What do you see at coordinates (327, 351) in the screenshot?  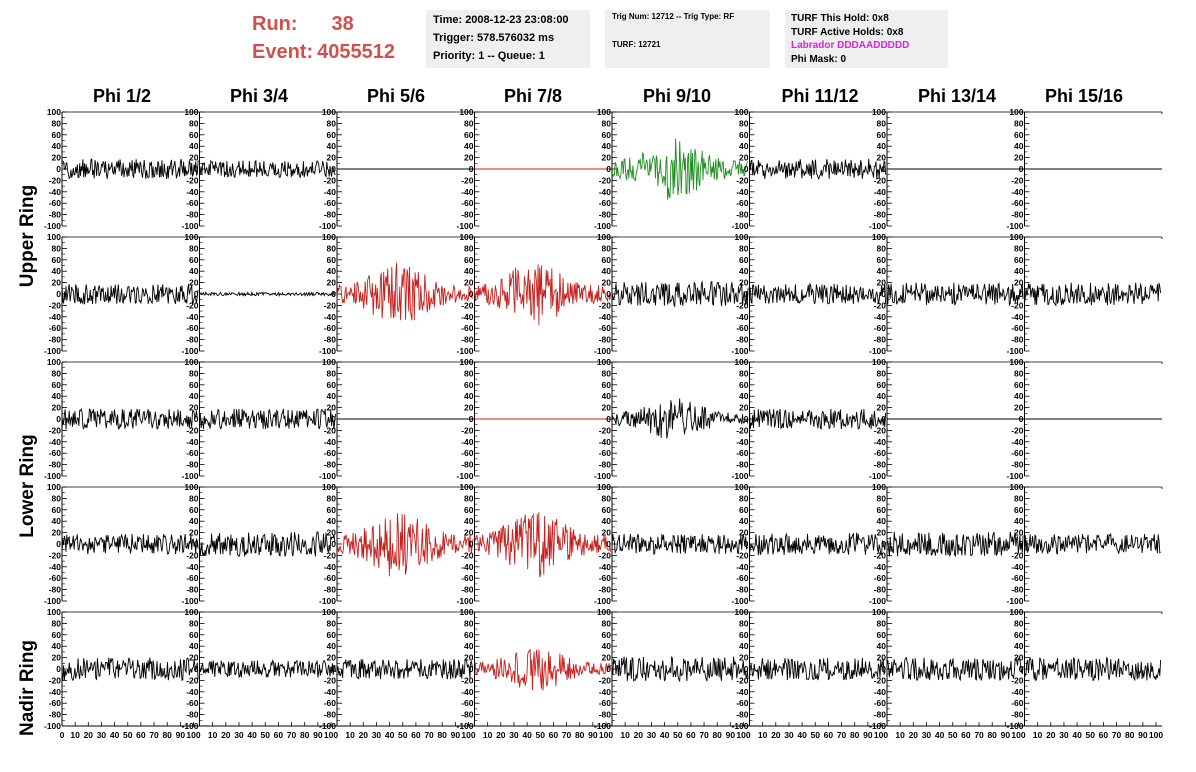 I see `y-tick-label-r2c3: -100` at bounding box center [327, 351].